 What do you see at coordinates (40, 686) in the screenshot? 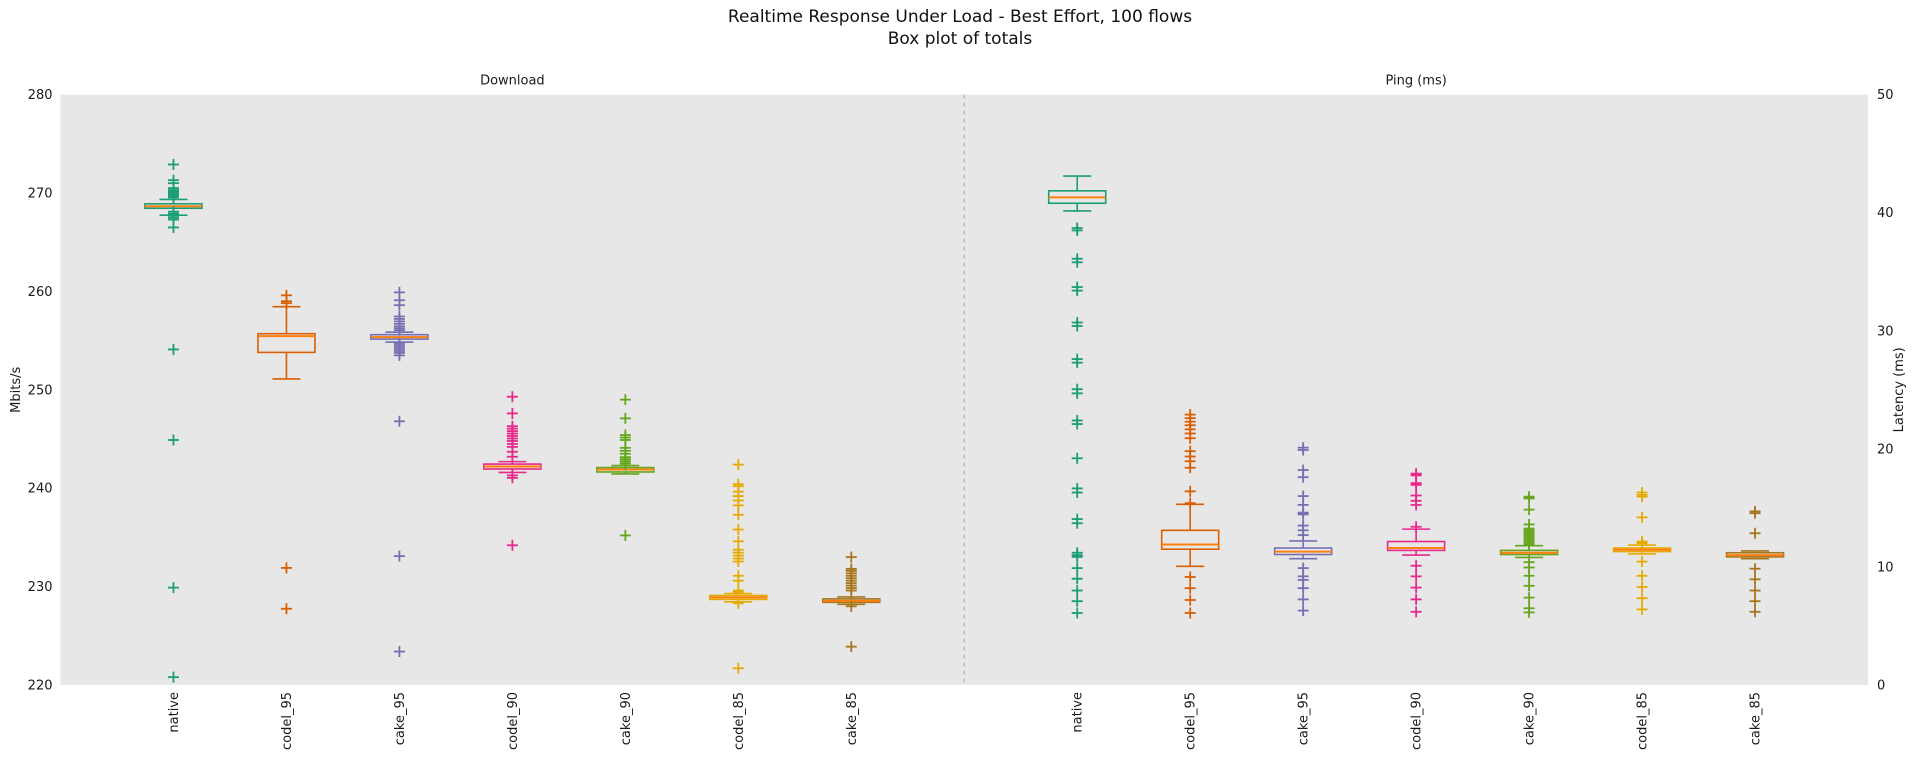
I see `y-tick-label: 220` at bounding box center [40, 686].